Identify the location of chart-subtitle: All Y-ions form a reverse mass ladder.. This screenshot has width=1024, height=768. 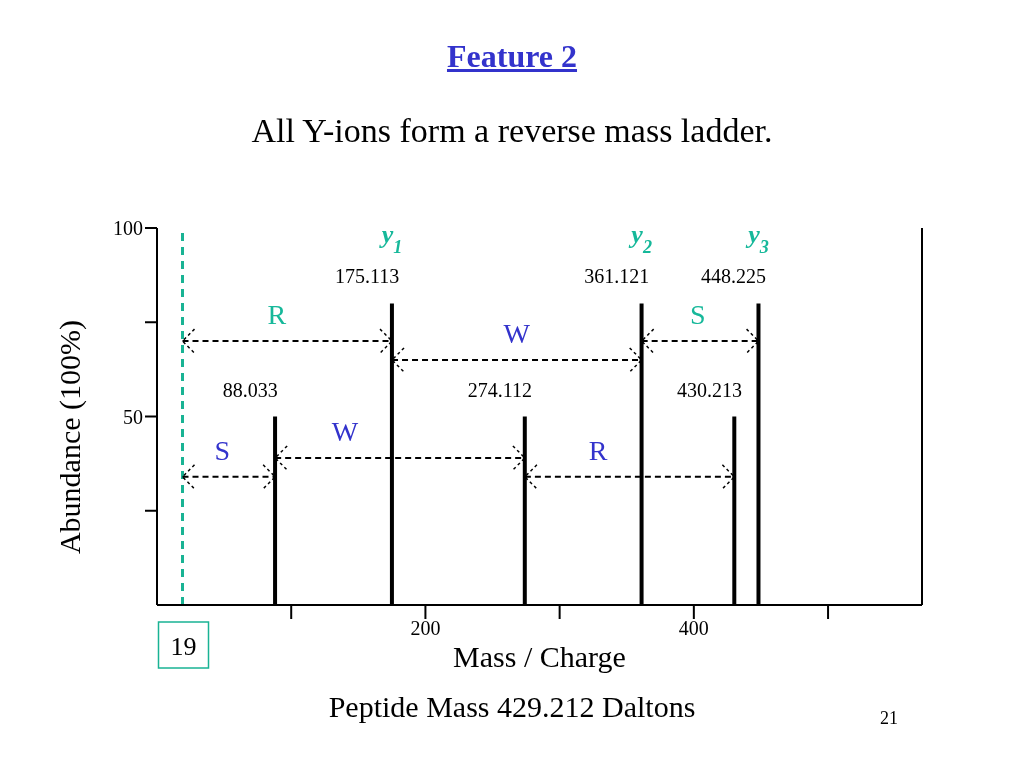
(512, 131).